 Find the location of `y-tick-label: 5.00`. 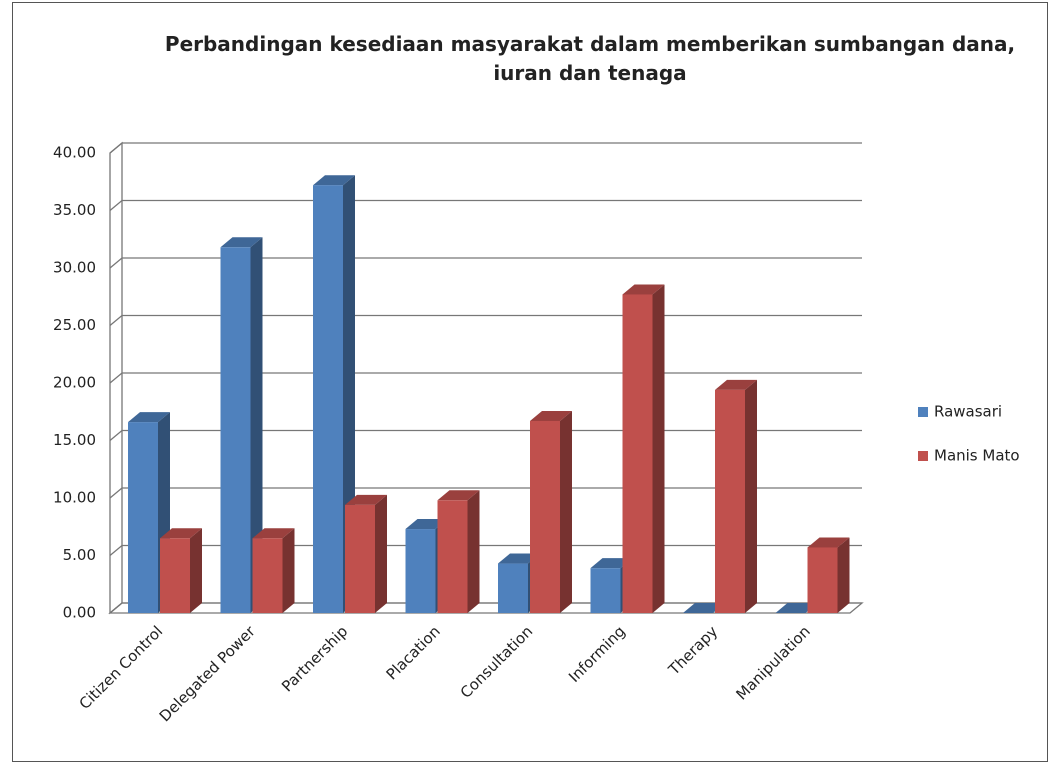

y-tick-label: 5.00 is located at coordinates (79, 555).